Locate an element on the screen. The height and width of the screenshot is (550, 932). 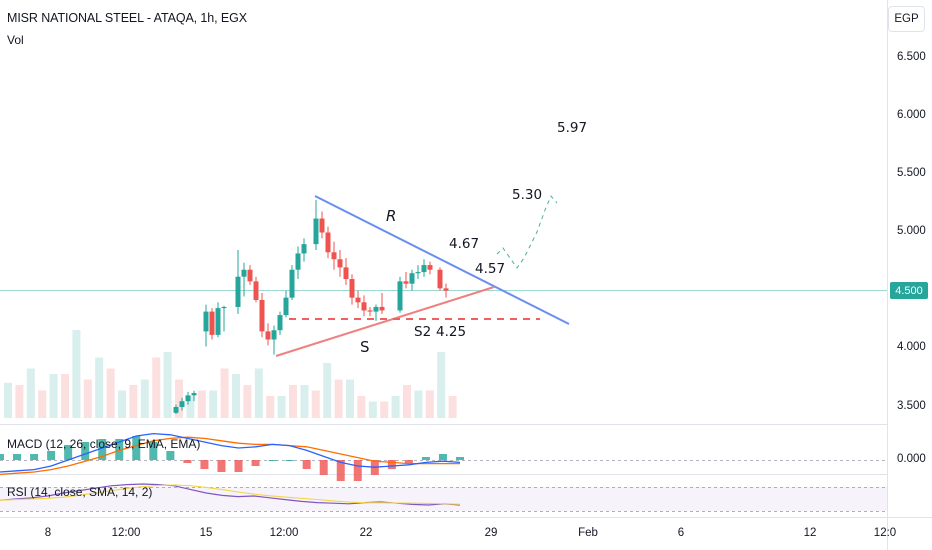
price-tick: 6.000 is located at coordinates (911, 115).